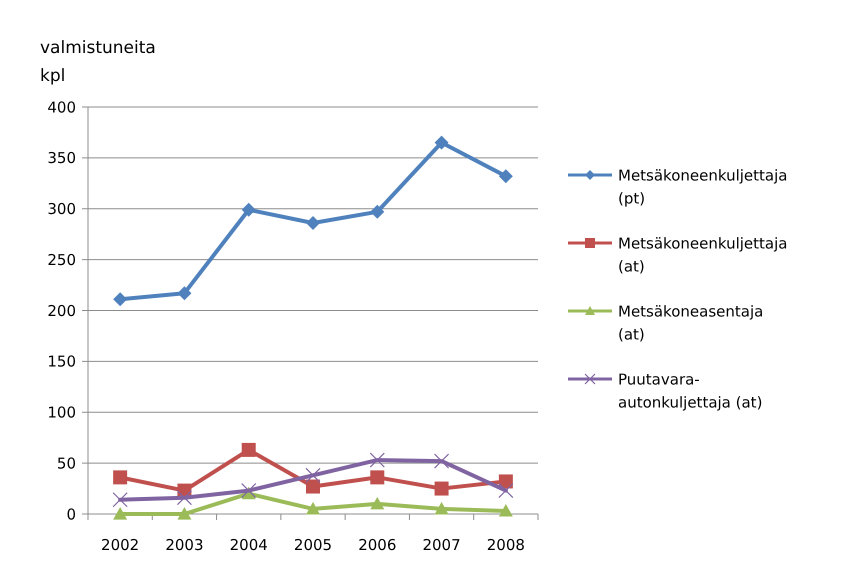 This screenshot has height=578, width=852. Describe the element at coordinates (441, 545) in the screenshot. I see `x-tick-label: 2007` at that location.